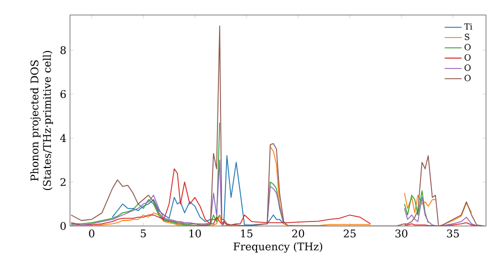 The height and width of the screenshot is (280, 500). What do you see at coordinates (246, 234) in the screenshot?
I see `x-tick-label: 15` at bounding box center [246, 234].